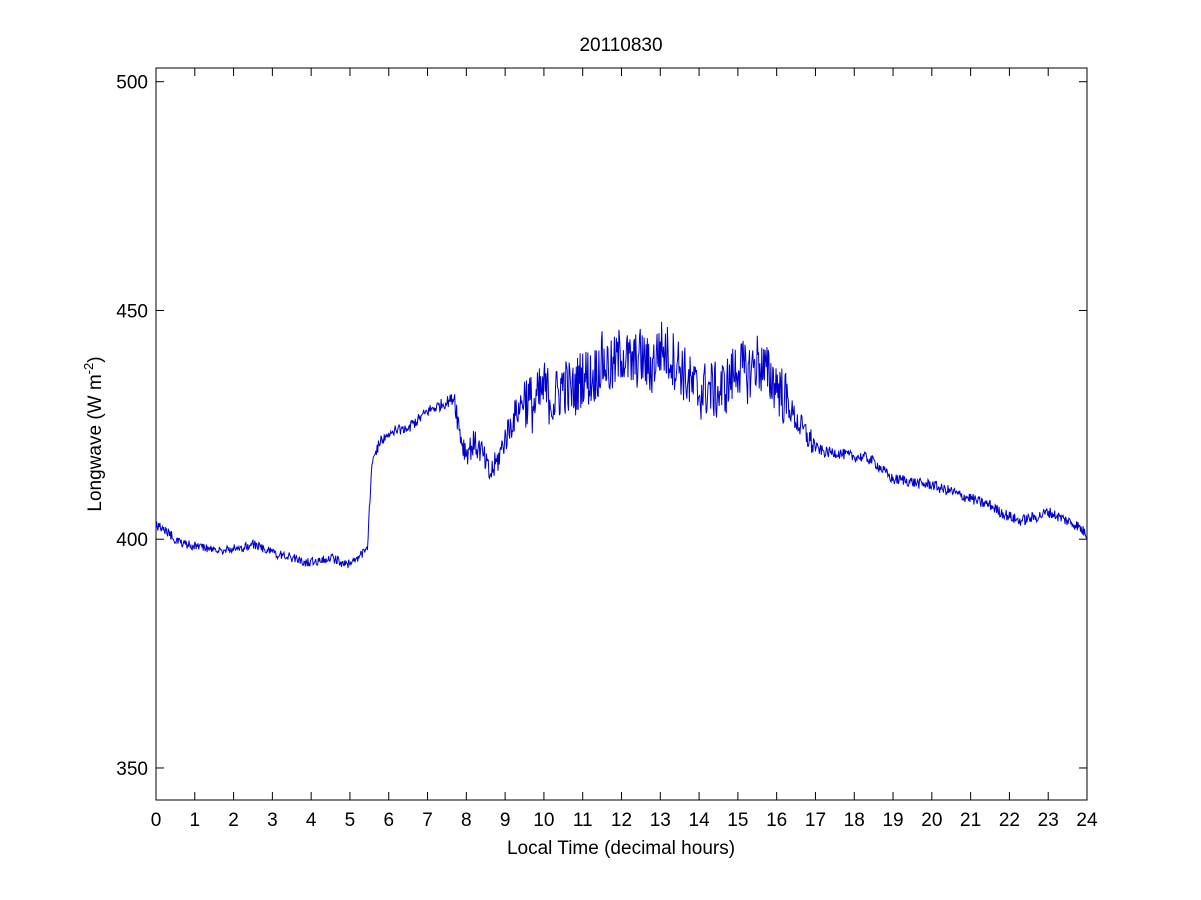 This screenshot has height=900, width=1201. I want to click on x-tick-label-24: 24, so click(1087, 820).